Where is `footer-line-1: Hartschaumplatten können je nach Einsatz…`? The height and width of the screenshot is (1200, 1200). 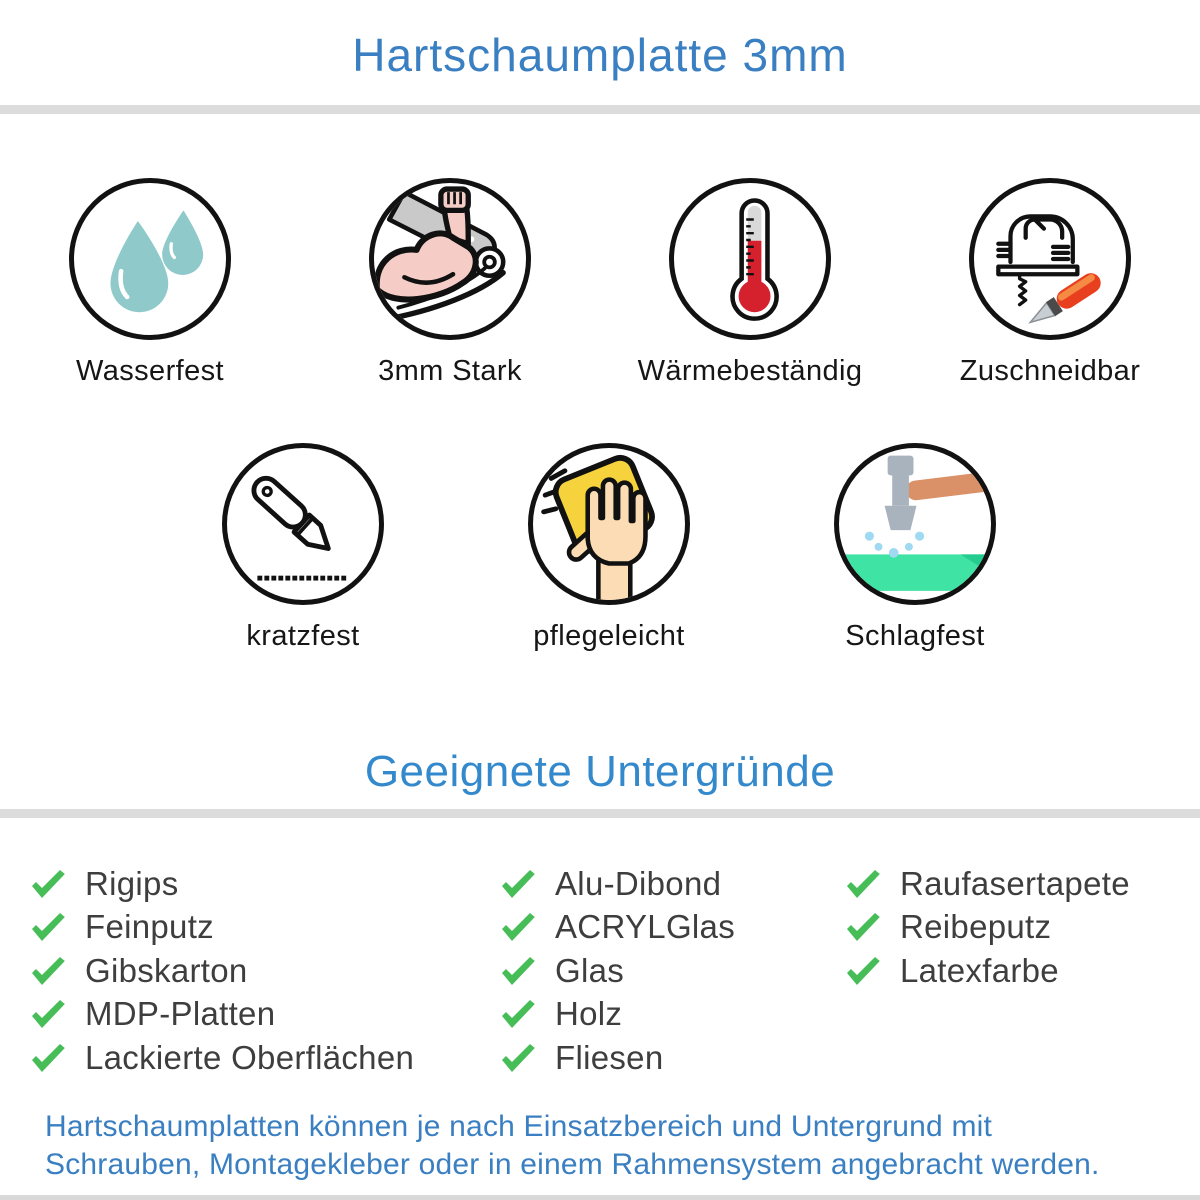
footer-line-1: Hartschaumplatten können je nach Einsatz… is located at coordinates (519, 1126).